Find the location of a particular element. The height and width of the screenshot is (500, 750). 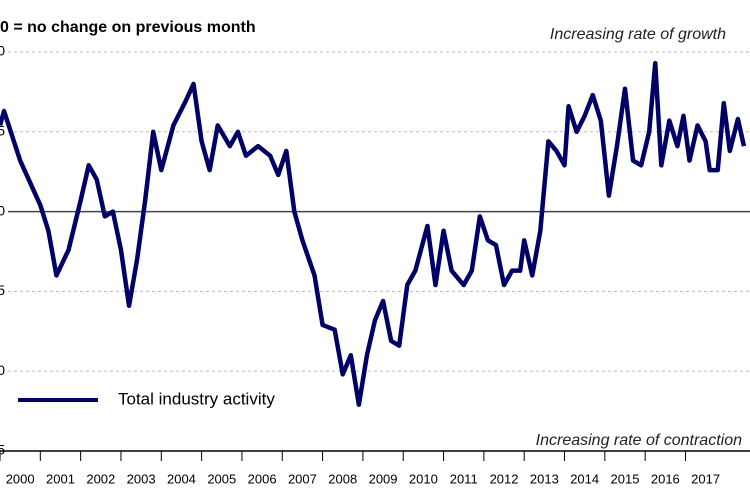

x-tick-label: 2017 is located at coordinates (705, 478).